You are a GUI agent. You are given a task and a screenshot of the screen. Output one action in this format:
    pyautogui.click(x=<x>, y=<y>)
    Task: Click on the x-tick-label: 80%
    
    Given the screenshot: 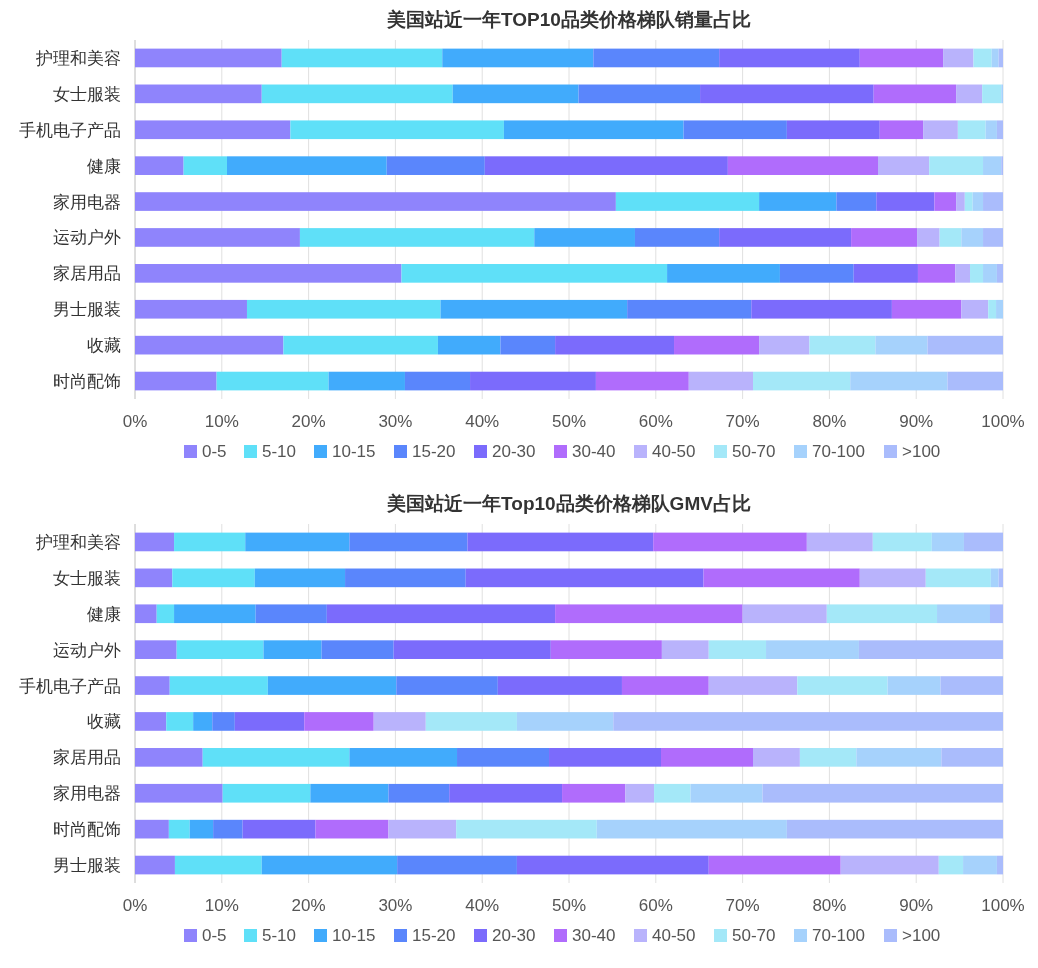 What is the action you would take?
    pyautogui.click(x=829, y=905)
    